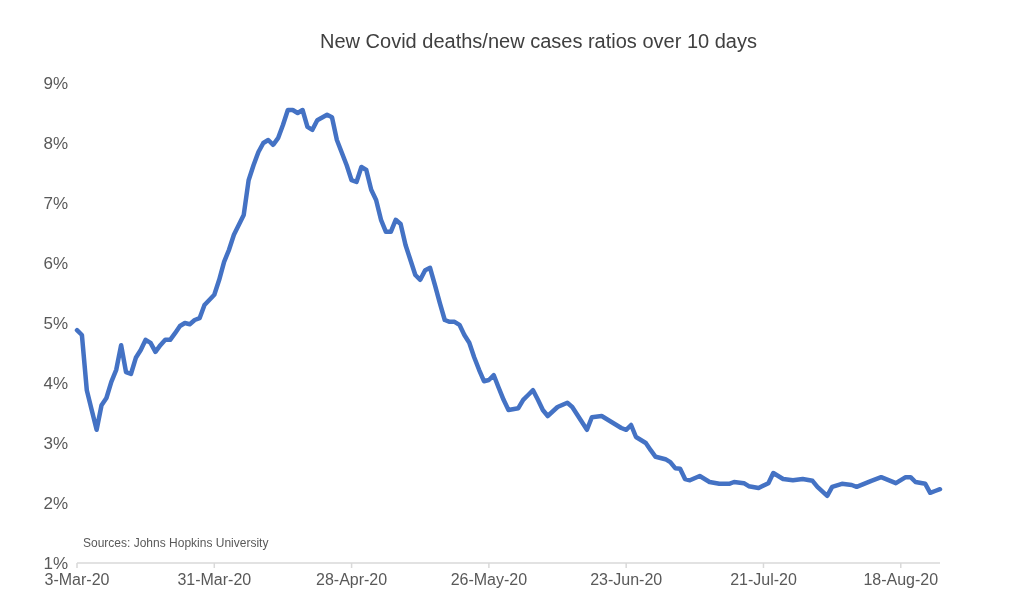 The image size is (1016, 605). I want to click on y-tick-label: 7%, so click(55, 203).